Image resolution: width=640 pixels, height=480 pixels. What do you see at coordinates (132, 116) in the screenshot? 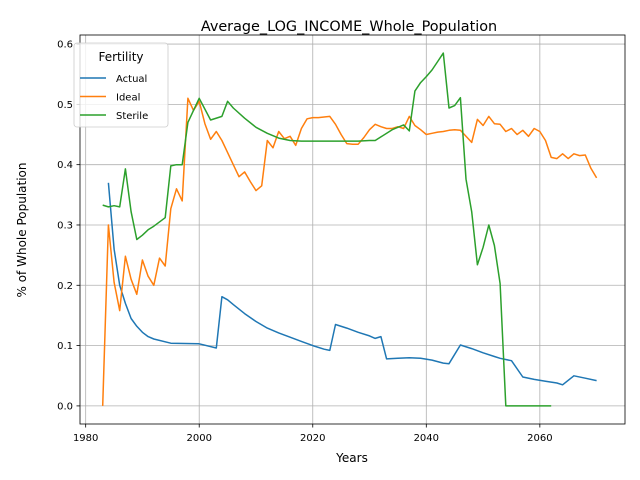
I see `legend-label-sterile: Sterile` at bounding box center [132, 116].